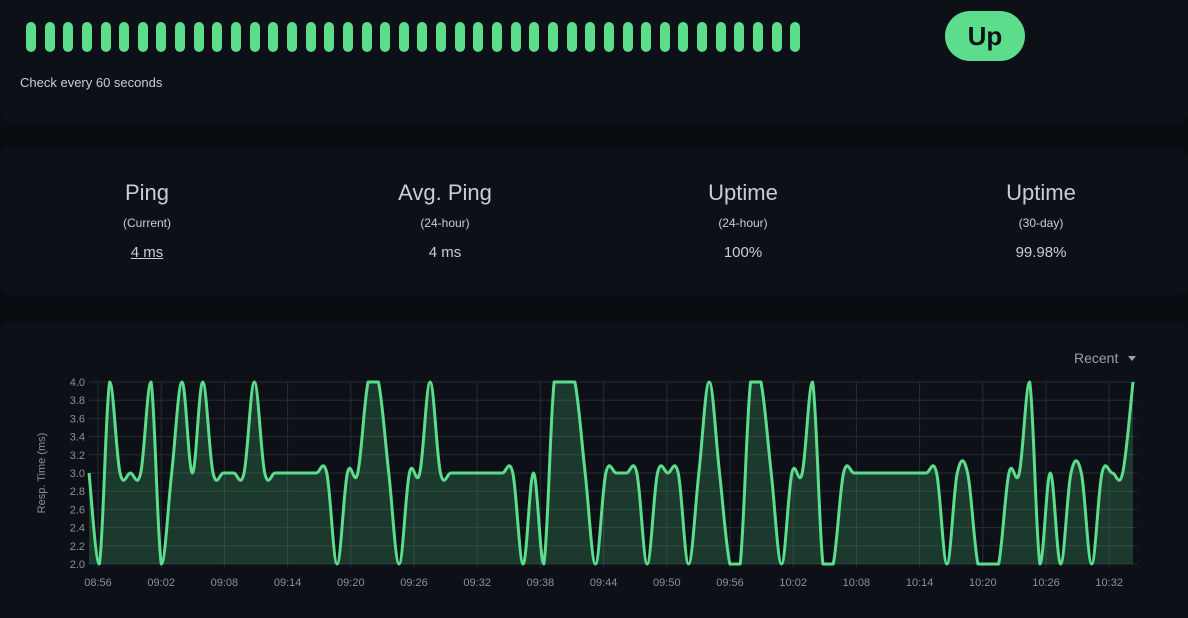 The width and height of the screenshot is (1188, 618). What do you see at coordinates (604, 583) in the screenshot?
I see `x-tick-label: 09:44` at bounding box center [604, 583].